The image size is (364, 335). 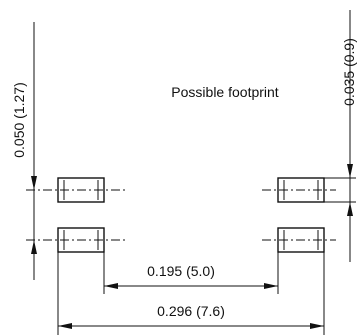 What do you see at coordinates (181, 271) in the screenshot?
I see `inner-span-label: 0.195 (5.0)` at bounding box center [181, 271].